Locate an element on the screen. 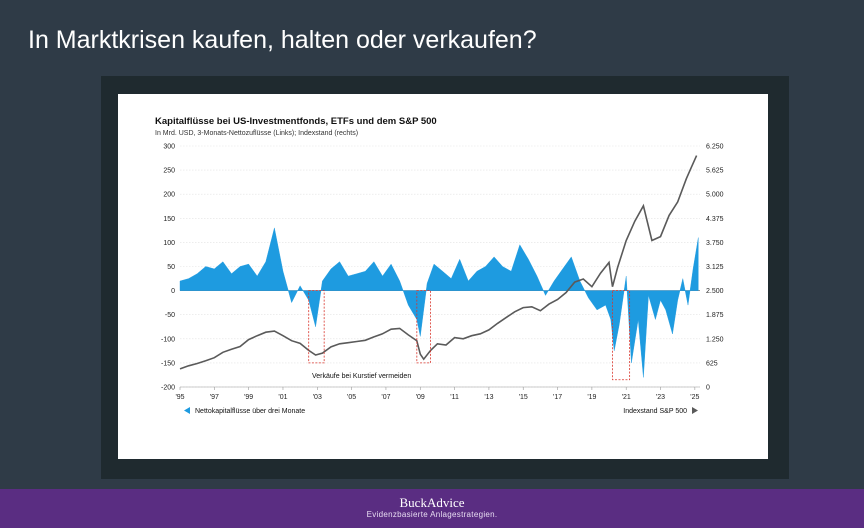 This screenshot has width=864, height=528. x-tick-label: '03 is located at coordinates (317, 397).